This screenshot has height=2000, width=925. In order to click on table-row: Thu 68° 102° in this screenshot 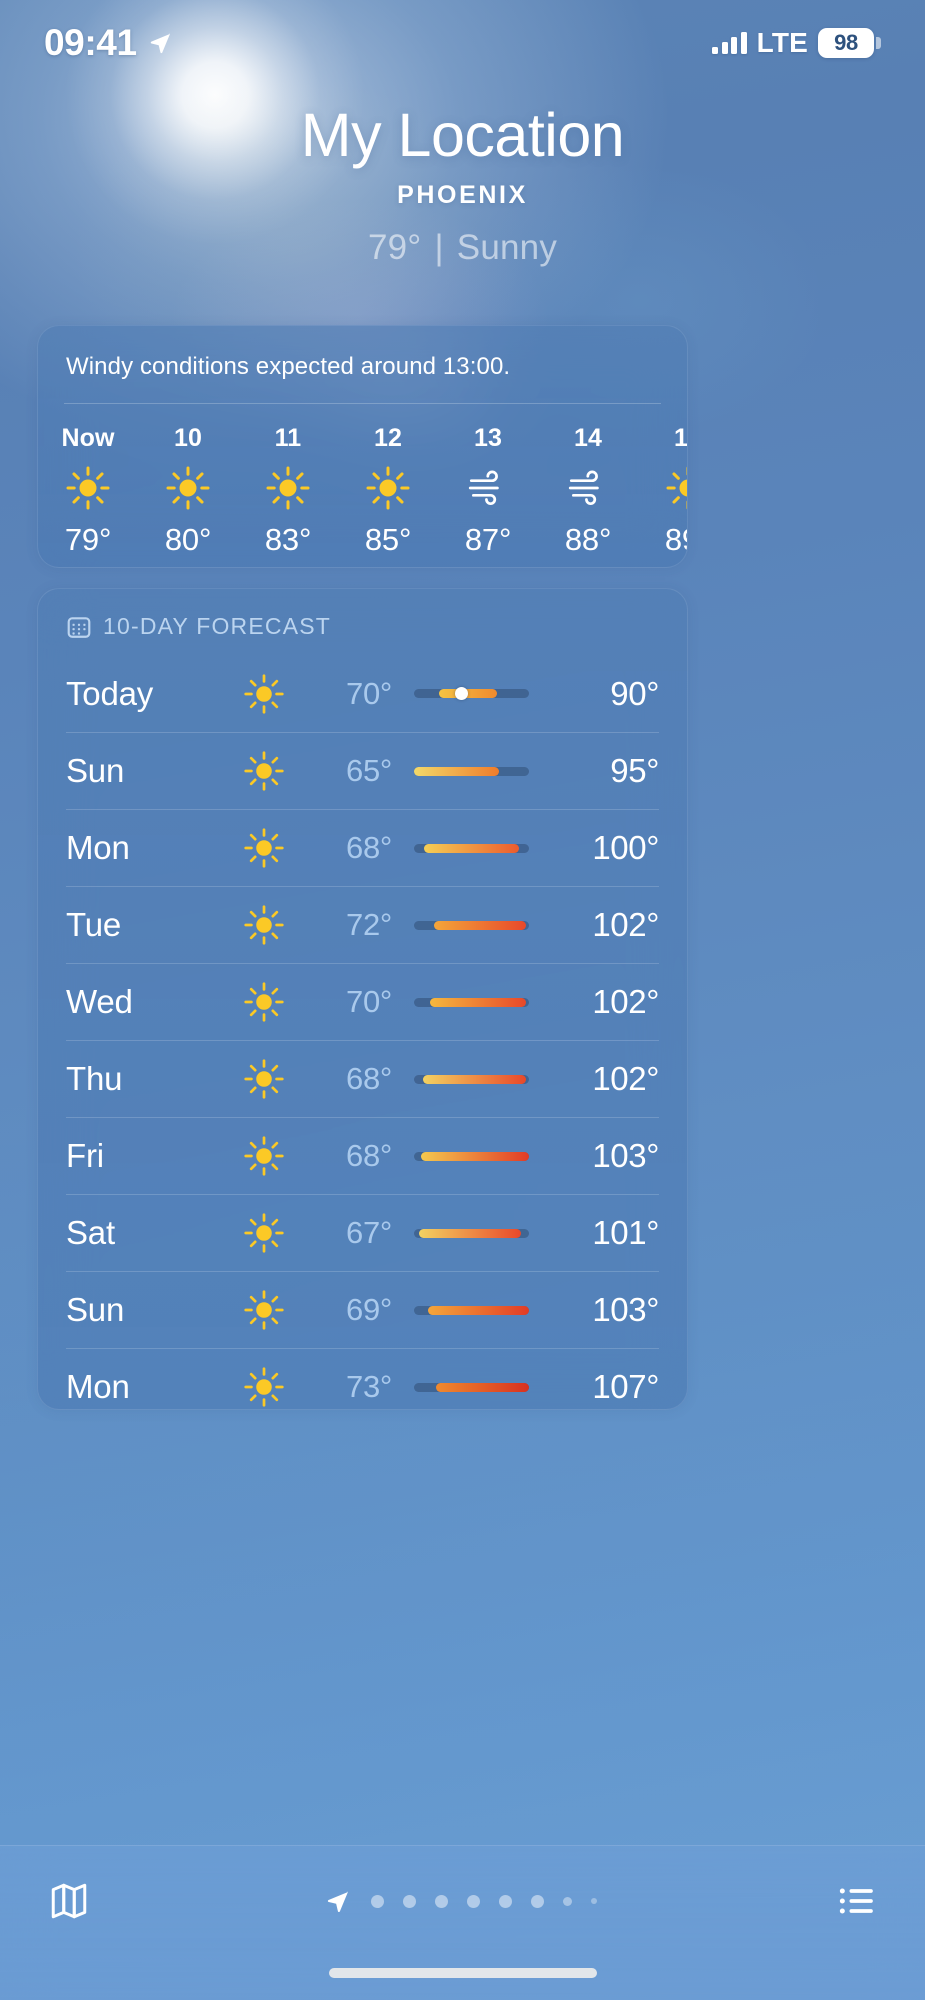, I will do `click(362, 1078)`.